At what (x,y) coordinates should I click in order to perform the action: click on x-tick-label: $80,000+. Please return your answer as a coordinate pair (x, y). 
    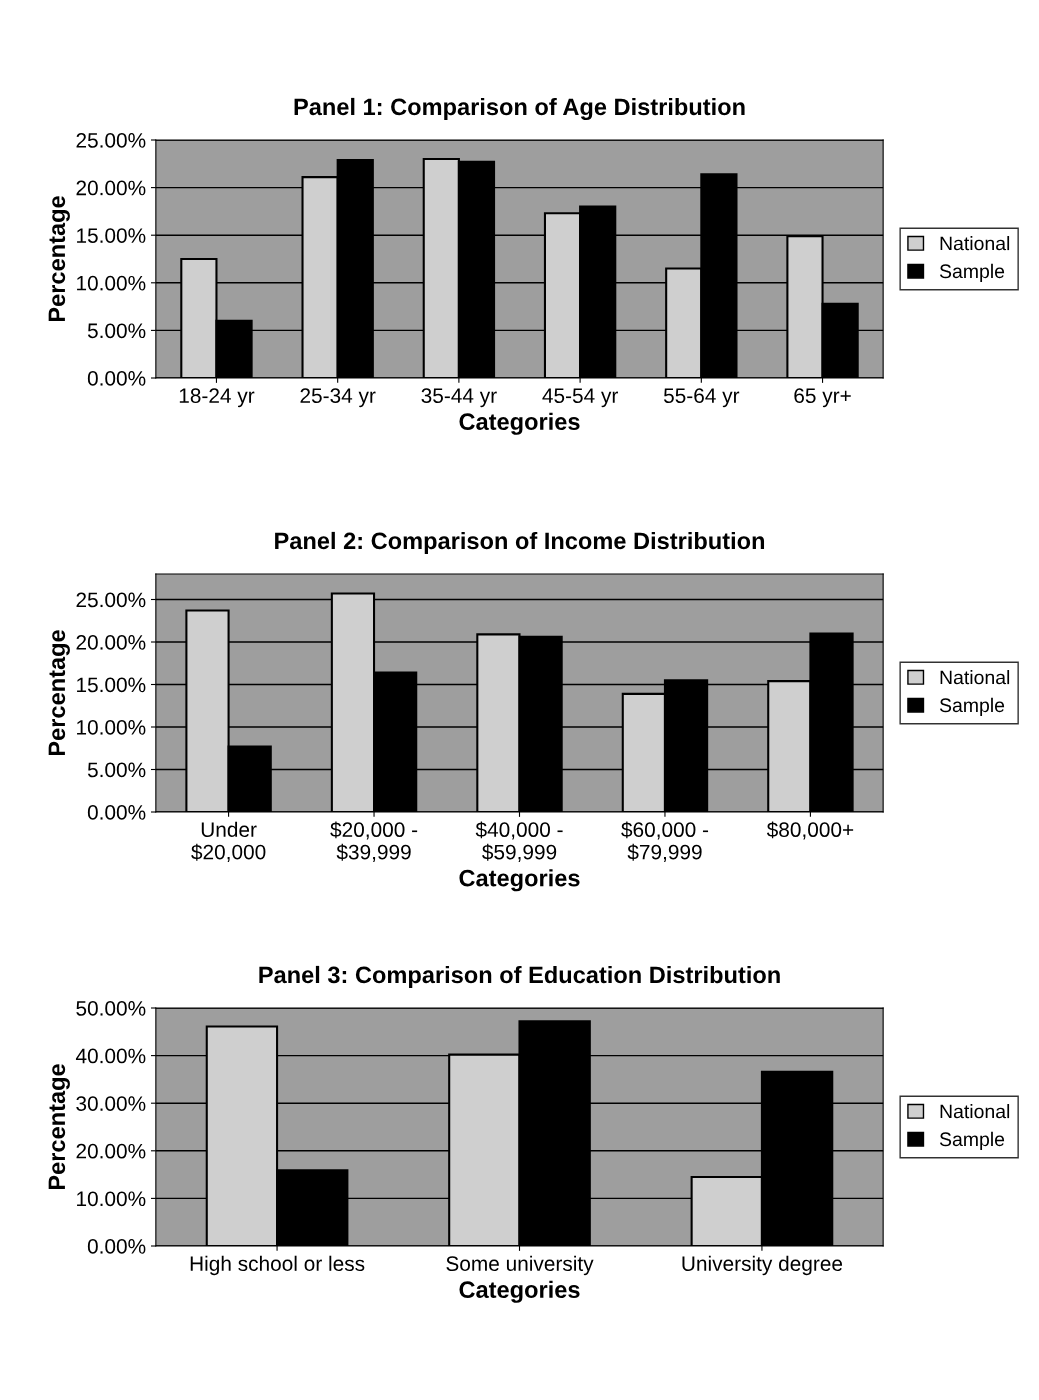
    Looking at the image, I should click on (810, 830).